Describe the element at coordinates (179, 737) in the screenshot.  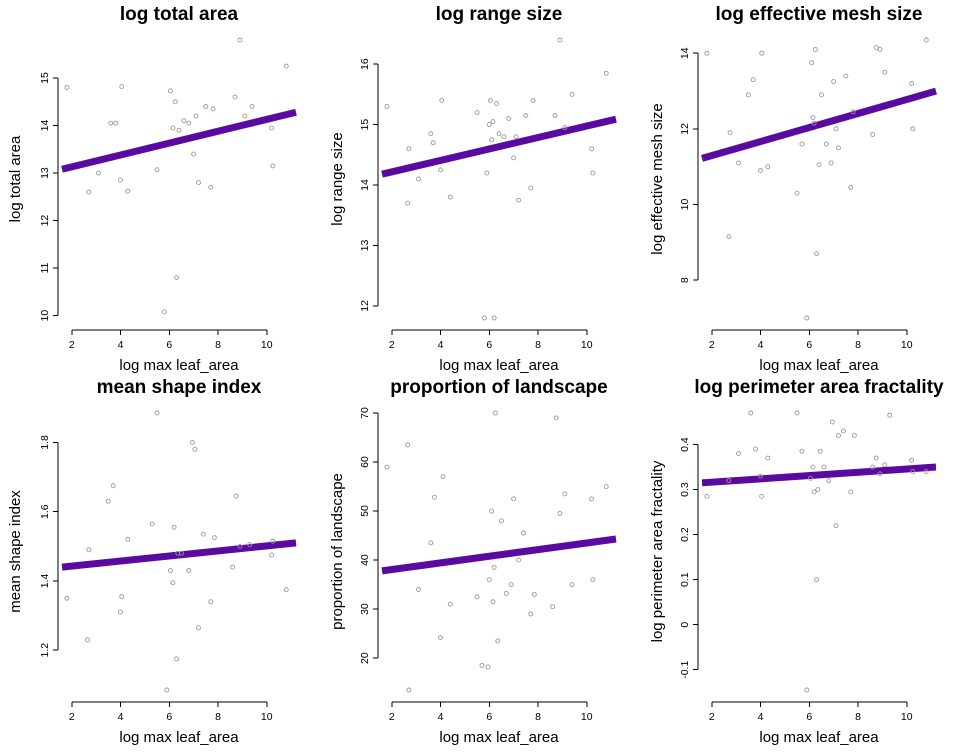
I see `x-axis-label: log max leaf_area` at that location.